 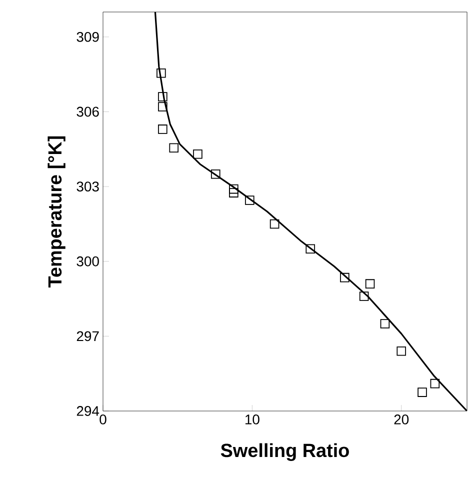 I want to click on y-tick-label: 309, so click(x=87, y=37).